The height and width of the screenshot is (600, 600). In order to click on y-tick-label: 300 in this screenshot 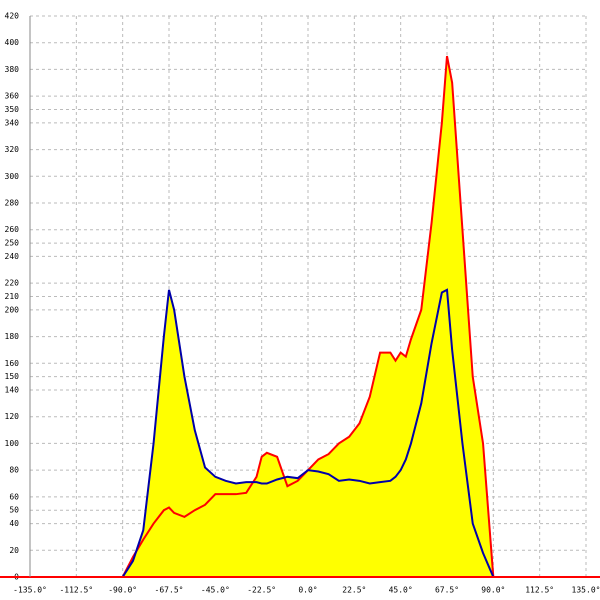, I will do `click(12, 176)`.